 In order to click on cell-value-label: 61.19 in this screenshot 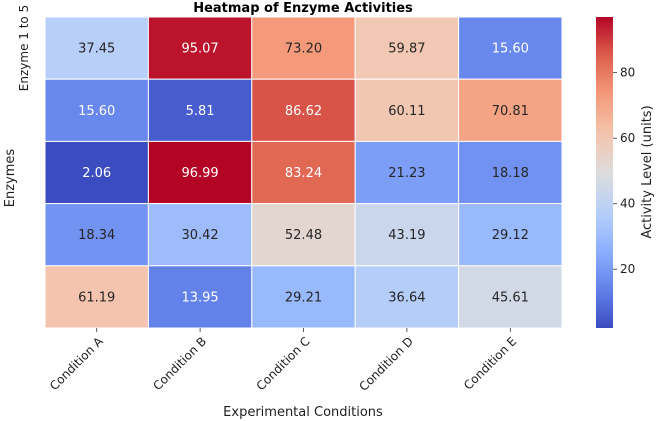, I will do `click(96, 297)`.